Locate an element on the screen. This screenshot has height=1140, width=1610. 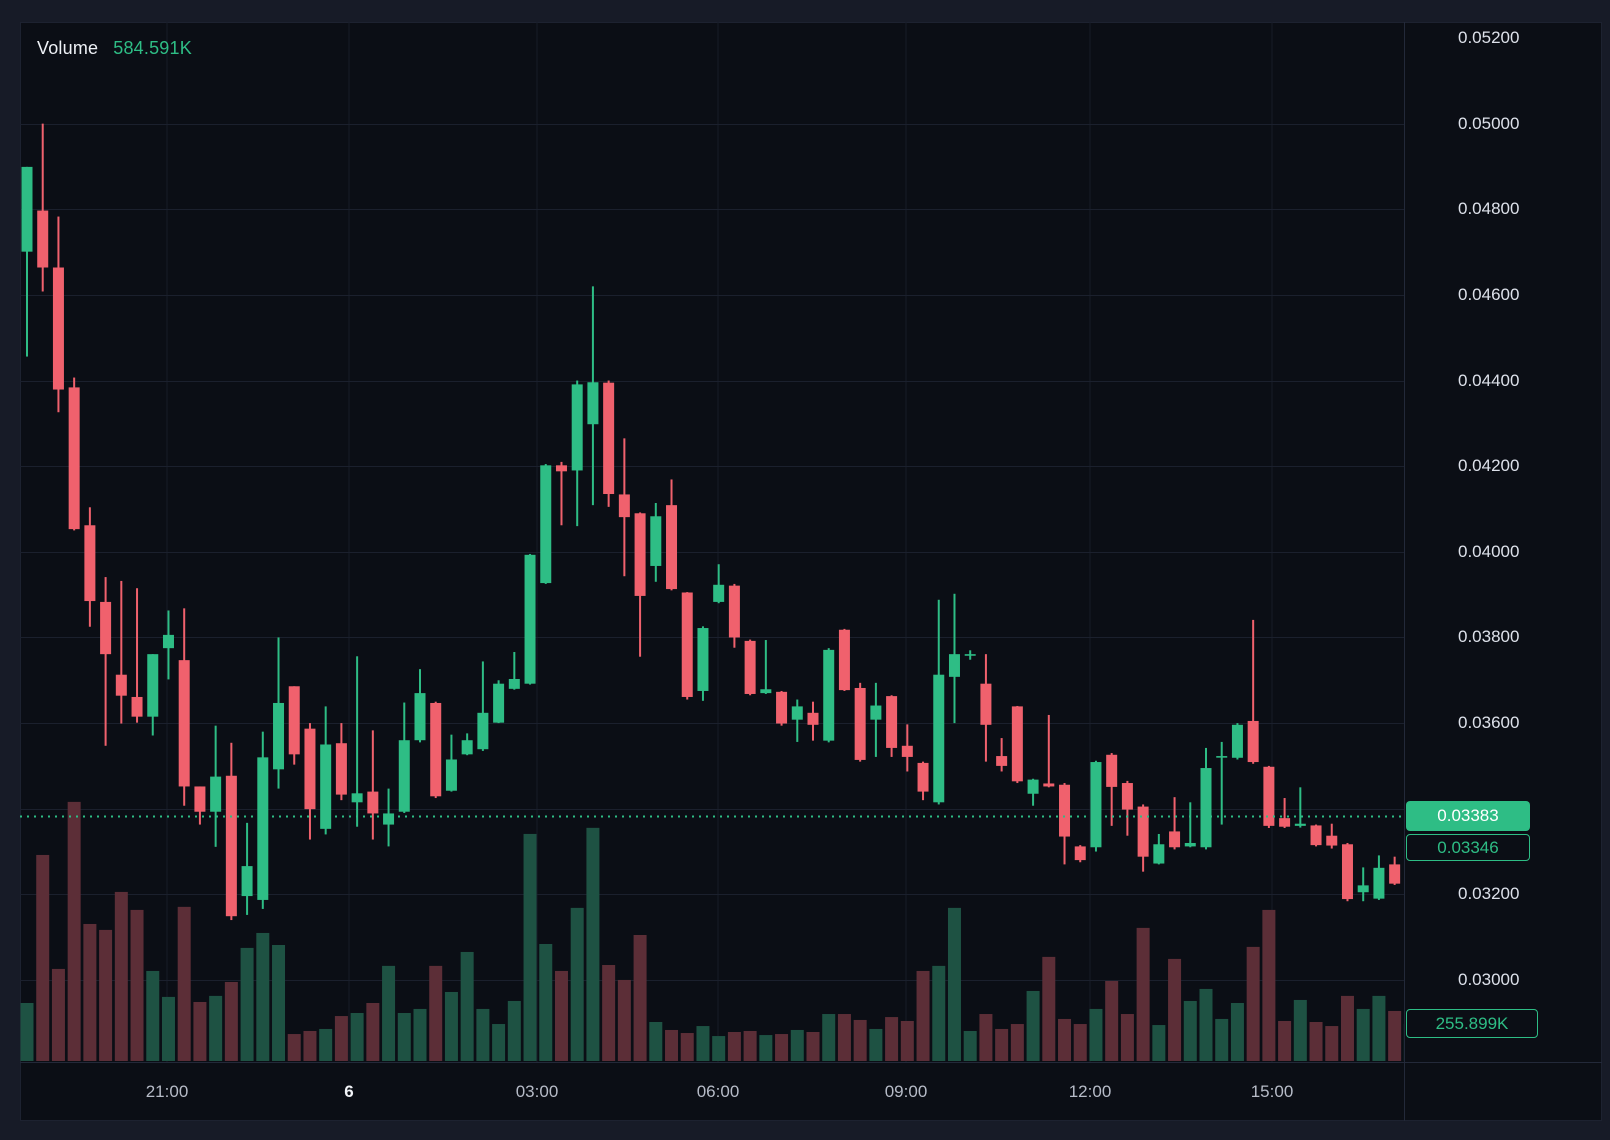
time-tick-label: 12:00 is located at coordinates (1090, 1091).